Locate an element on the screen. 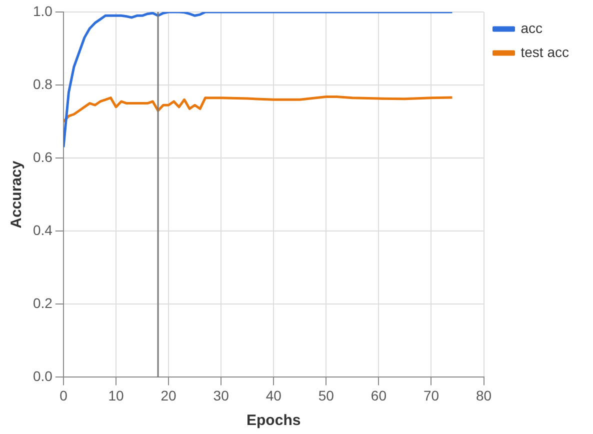  y-tick-label: 0.6 is located at coordinates (42, 156).